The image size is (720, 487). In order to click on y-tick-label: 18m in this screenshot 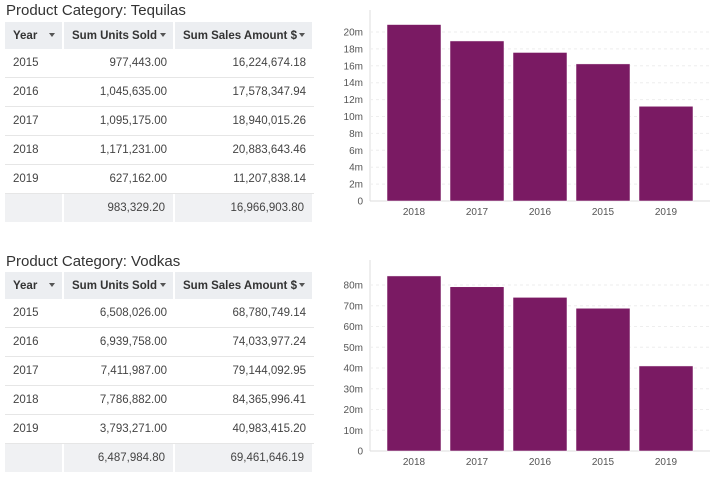, I will do `click(353, 49)`.